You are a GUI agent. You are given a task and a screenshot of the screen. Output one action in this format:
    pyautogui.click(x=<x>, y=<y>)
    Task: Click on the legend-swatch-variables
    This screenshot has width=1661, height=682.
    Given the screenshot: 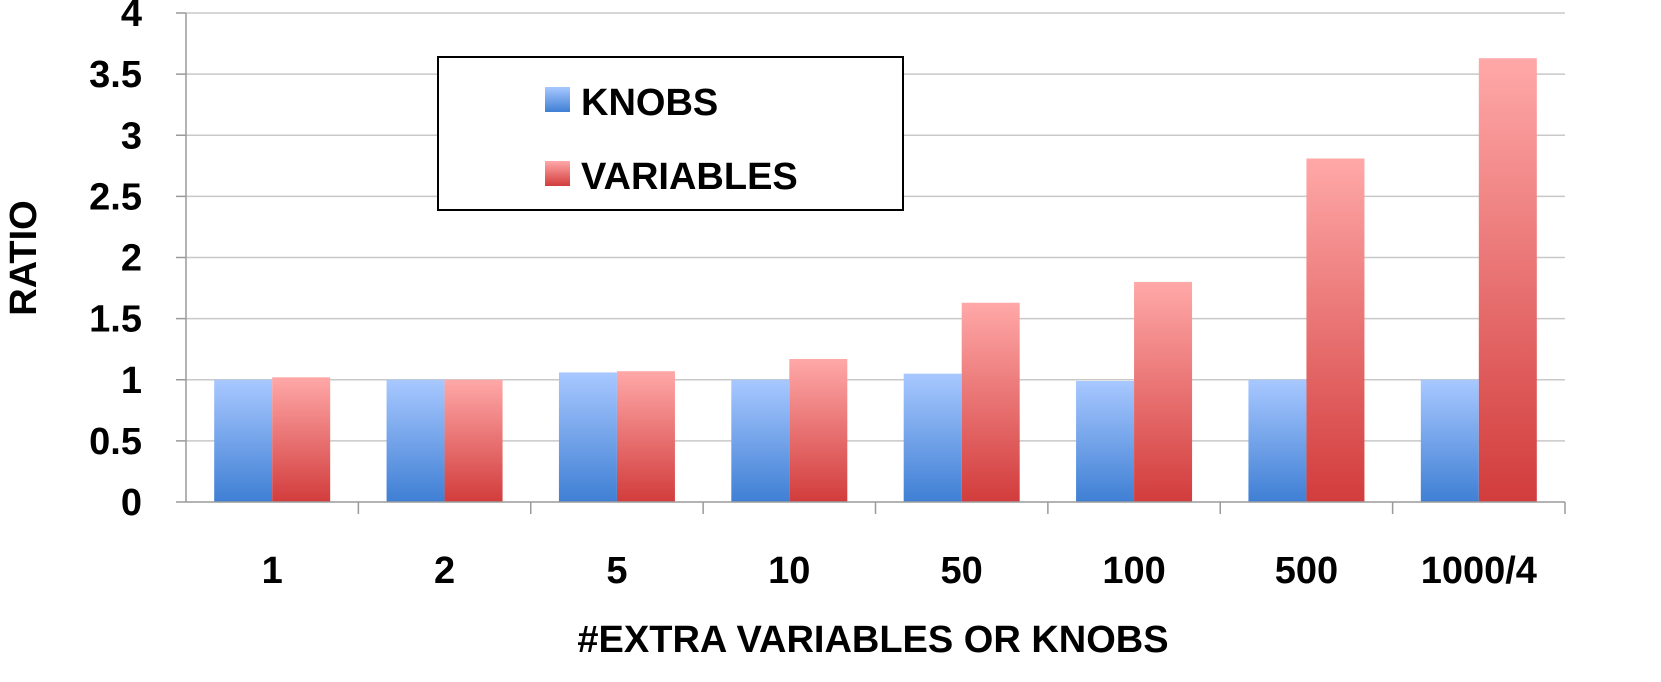 What is the action you would take?
    pyautogui.click(x=557, y=173)
    